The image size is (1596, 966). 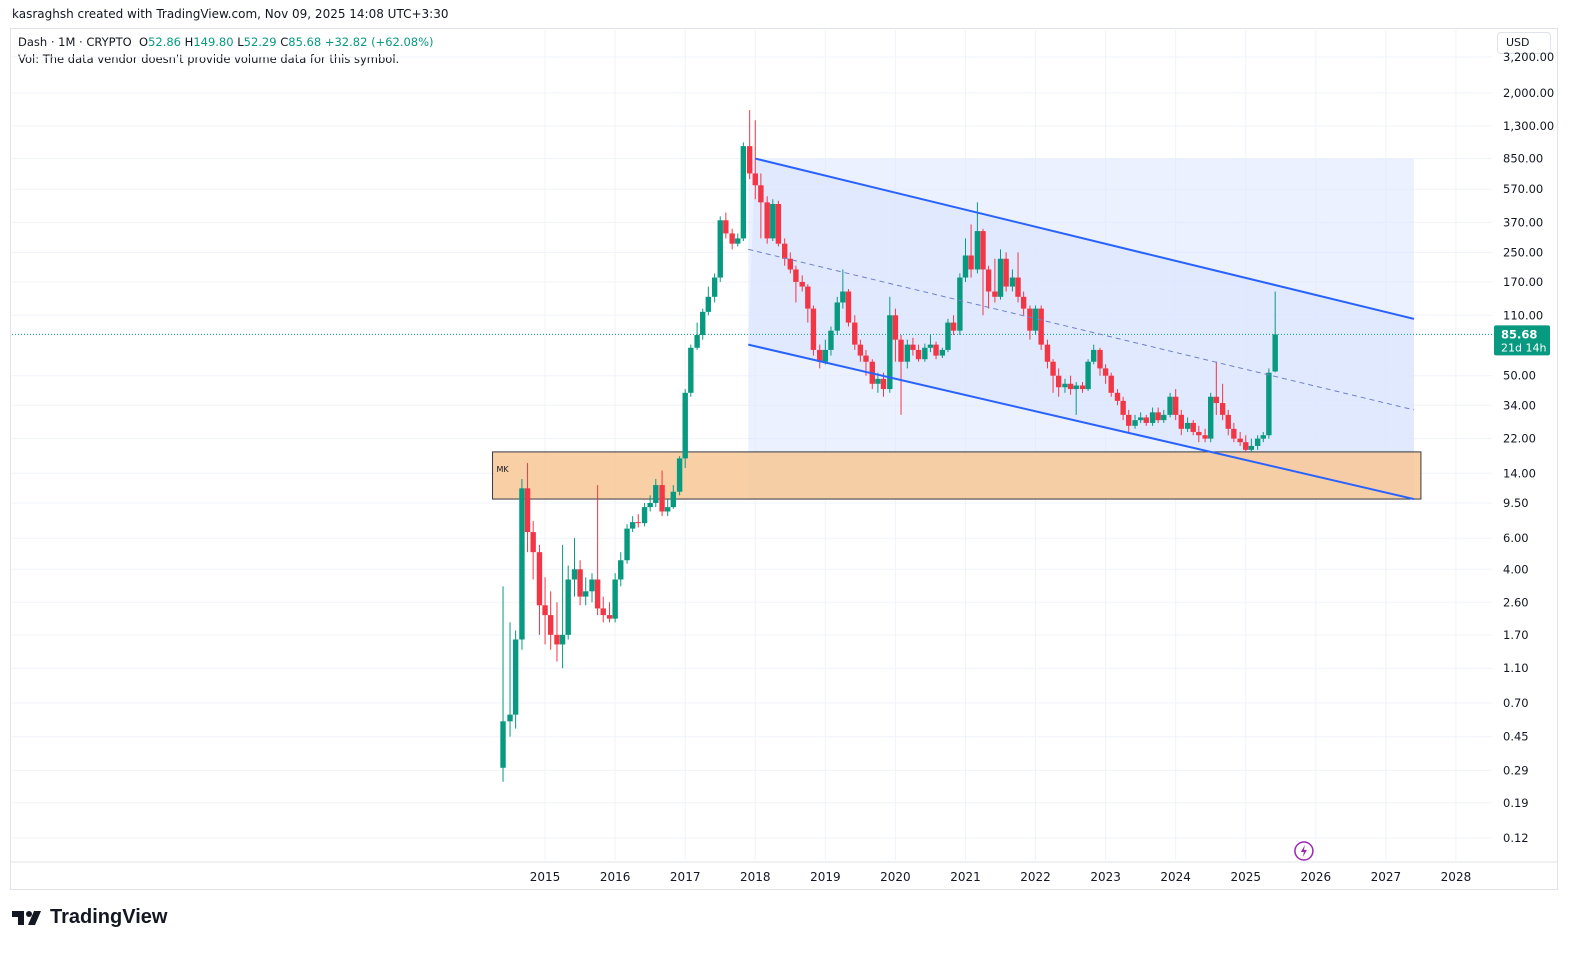 What do you see at coordinates (164, 42) in the screenshot?
I see `open-value: 52.86` at bounding box center [164, 42].